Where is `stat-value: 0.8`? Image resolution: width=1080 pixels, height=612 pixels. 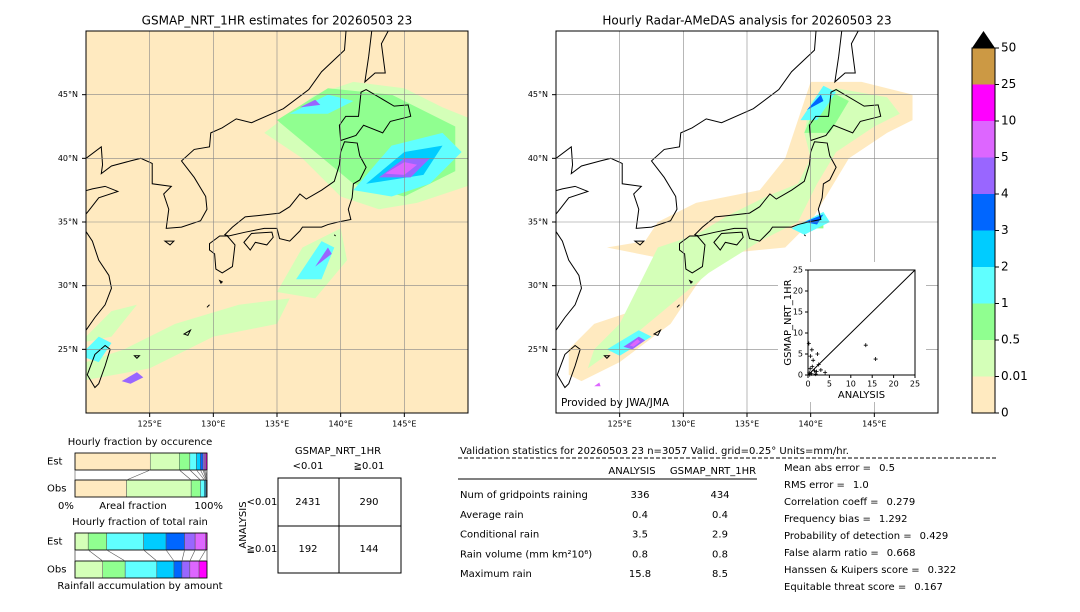
stat-value: 0.8 is located at coordinates (640, 554).